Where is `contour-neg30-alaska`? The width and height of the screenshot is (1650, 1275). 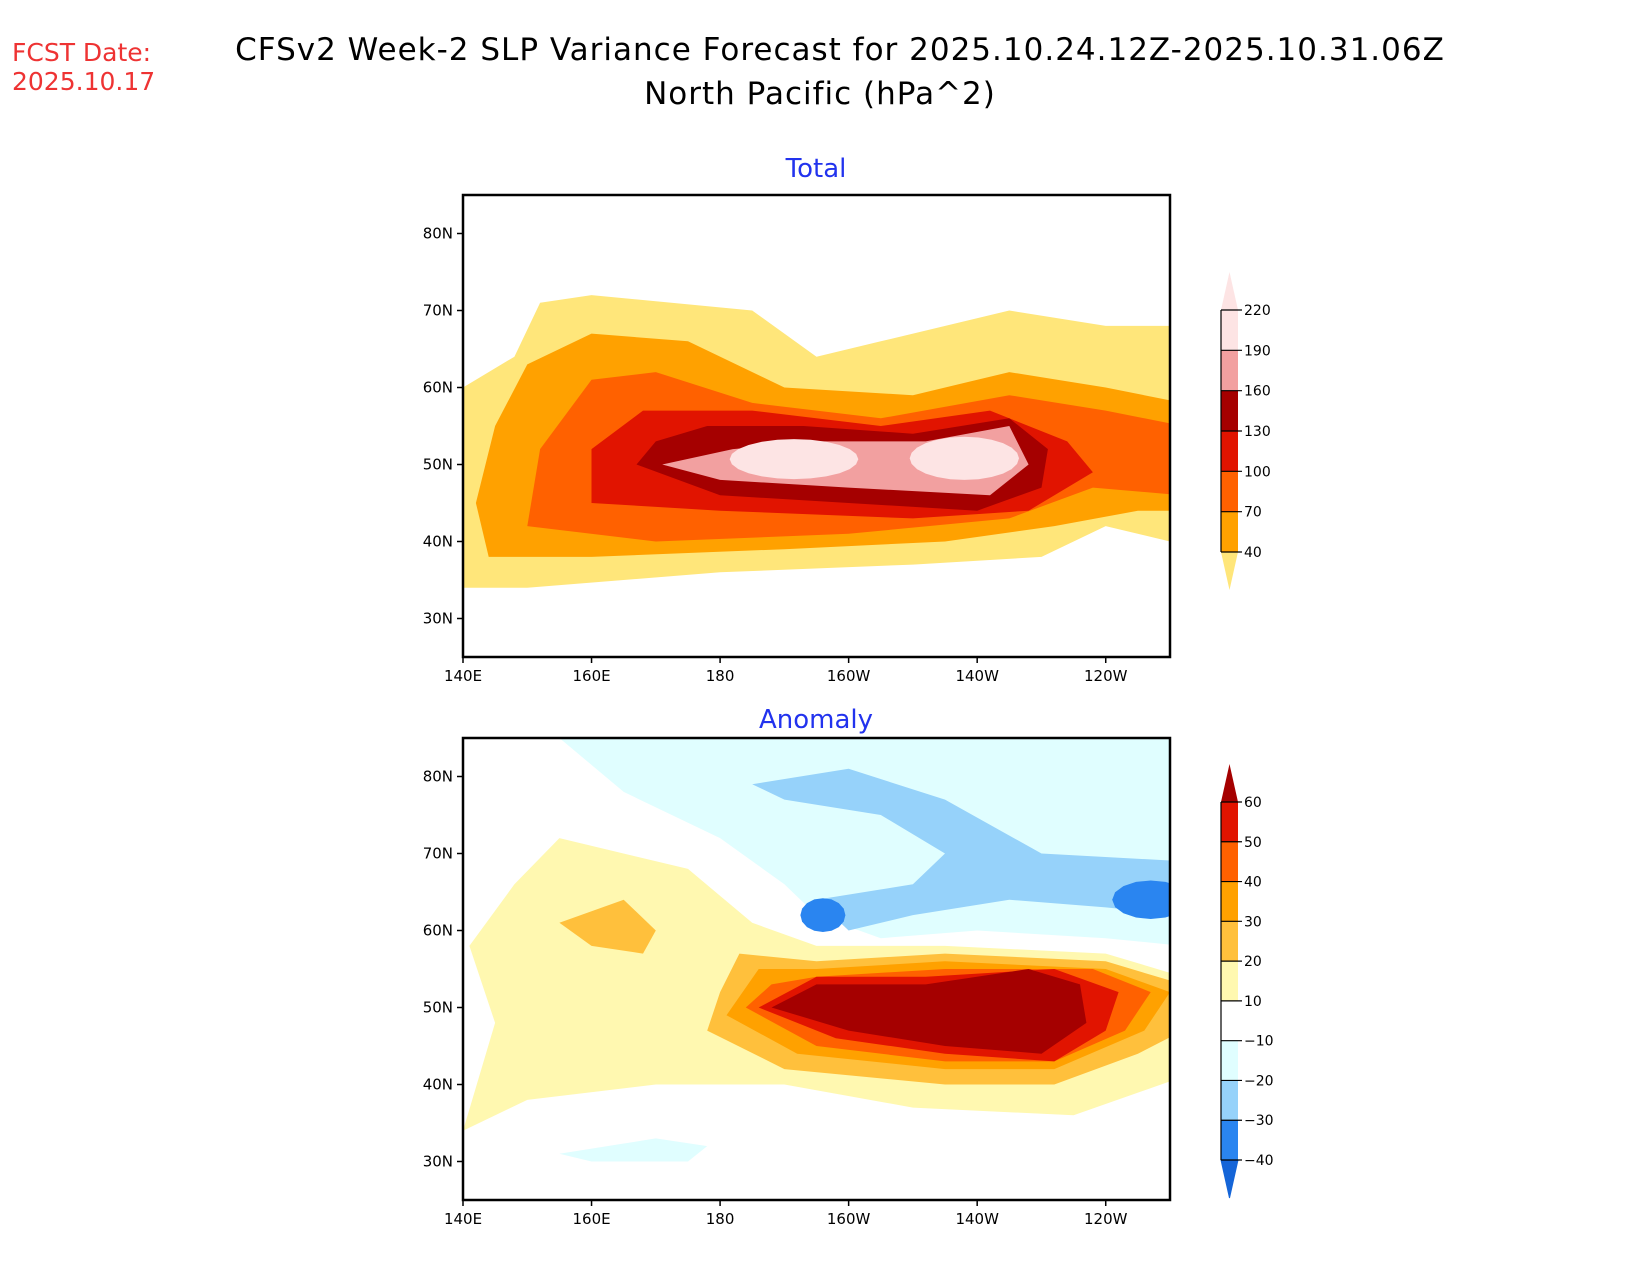 contour-neg30-alaska is located at coordinates (823, 915).